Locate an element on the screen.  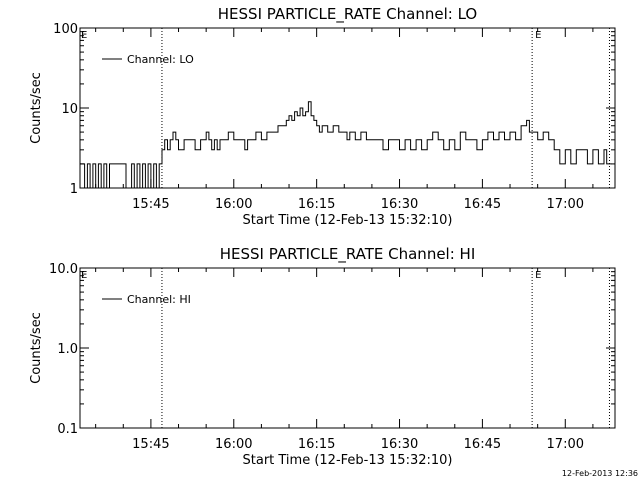
y-tick-label: 10 is located at coordinates (69, 109).